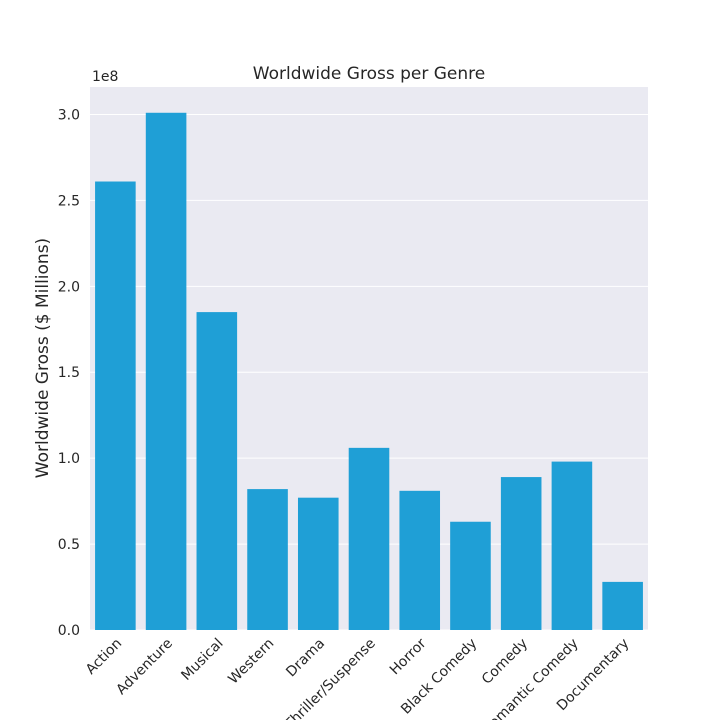 The image size is (720, 725). What do you see at coordinates (69, 459) in the screenshot?
I see `y-tick-label: 1.0` at bounding box center [69, 459].